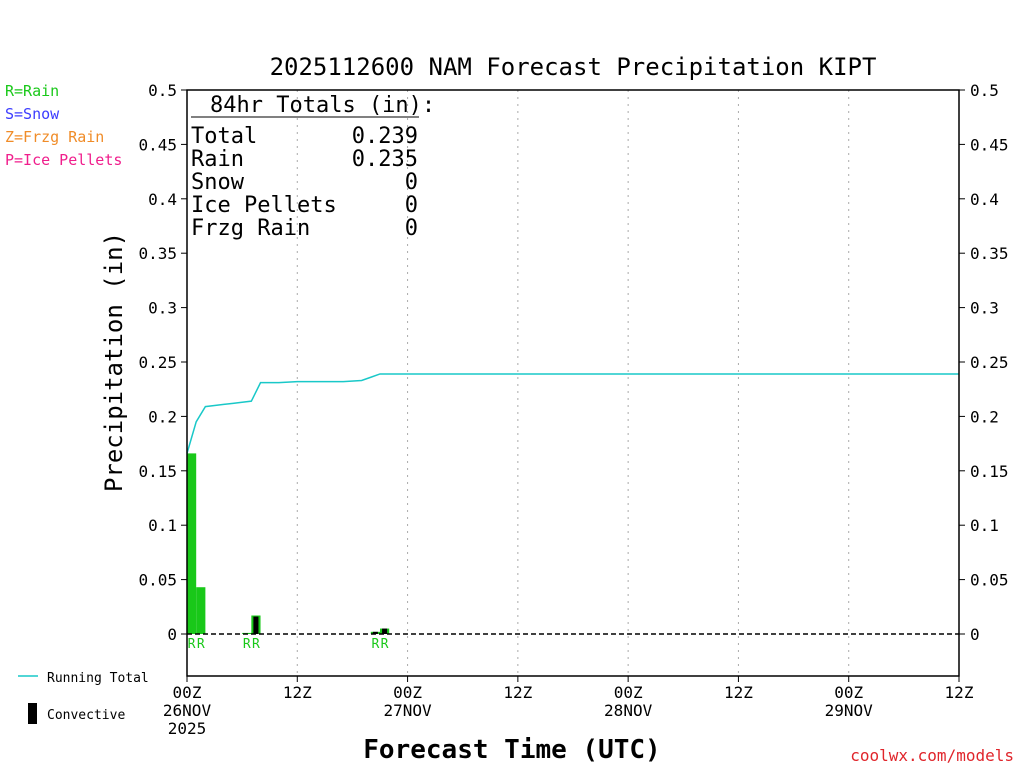 The height and width of the screenshot is (773, 1024). What do you see at coordinates (932, 755) in the screenshot?
I see `credit-text: coolwx.com/models` at bounding box center [932, 755].